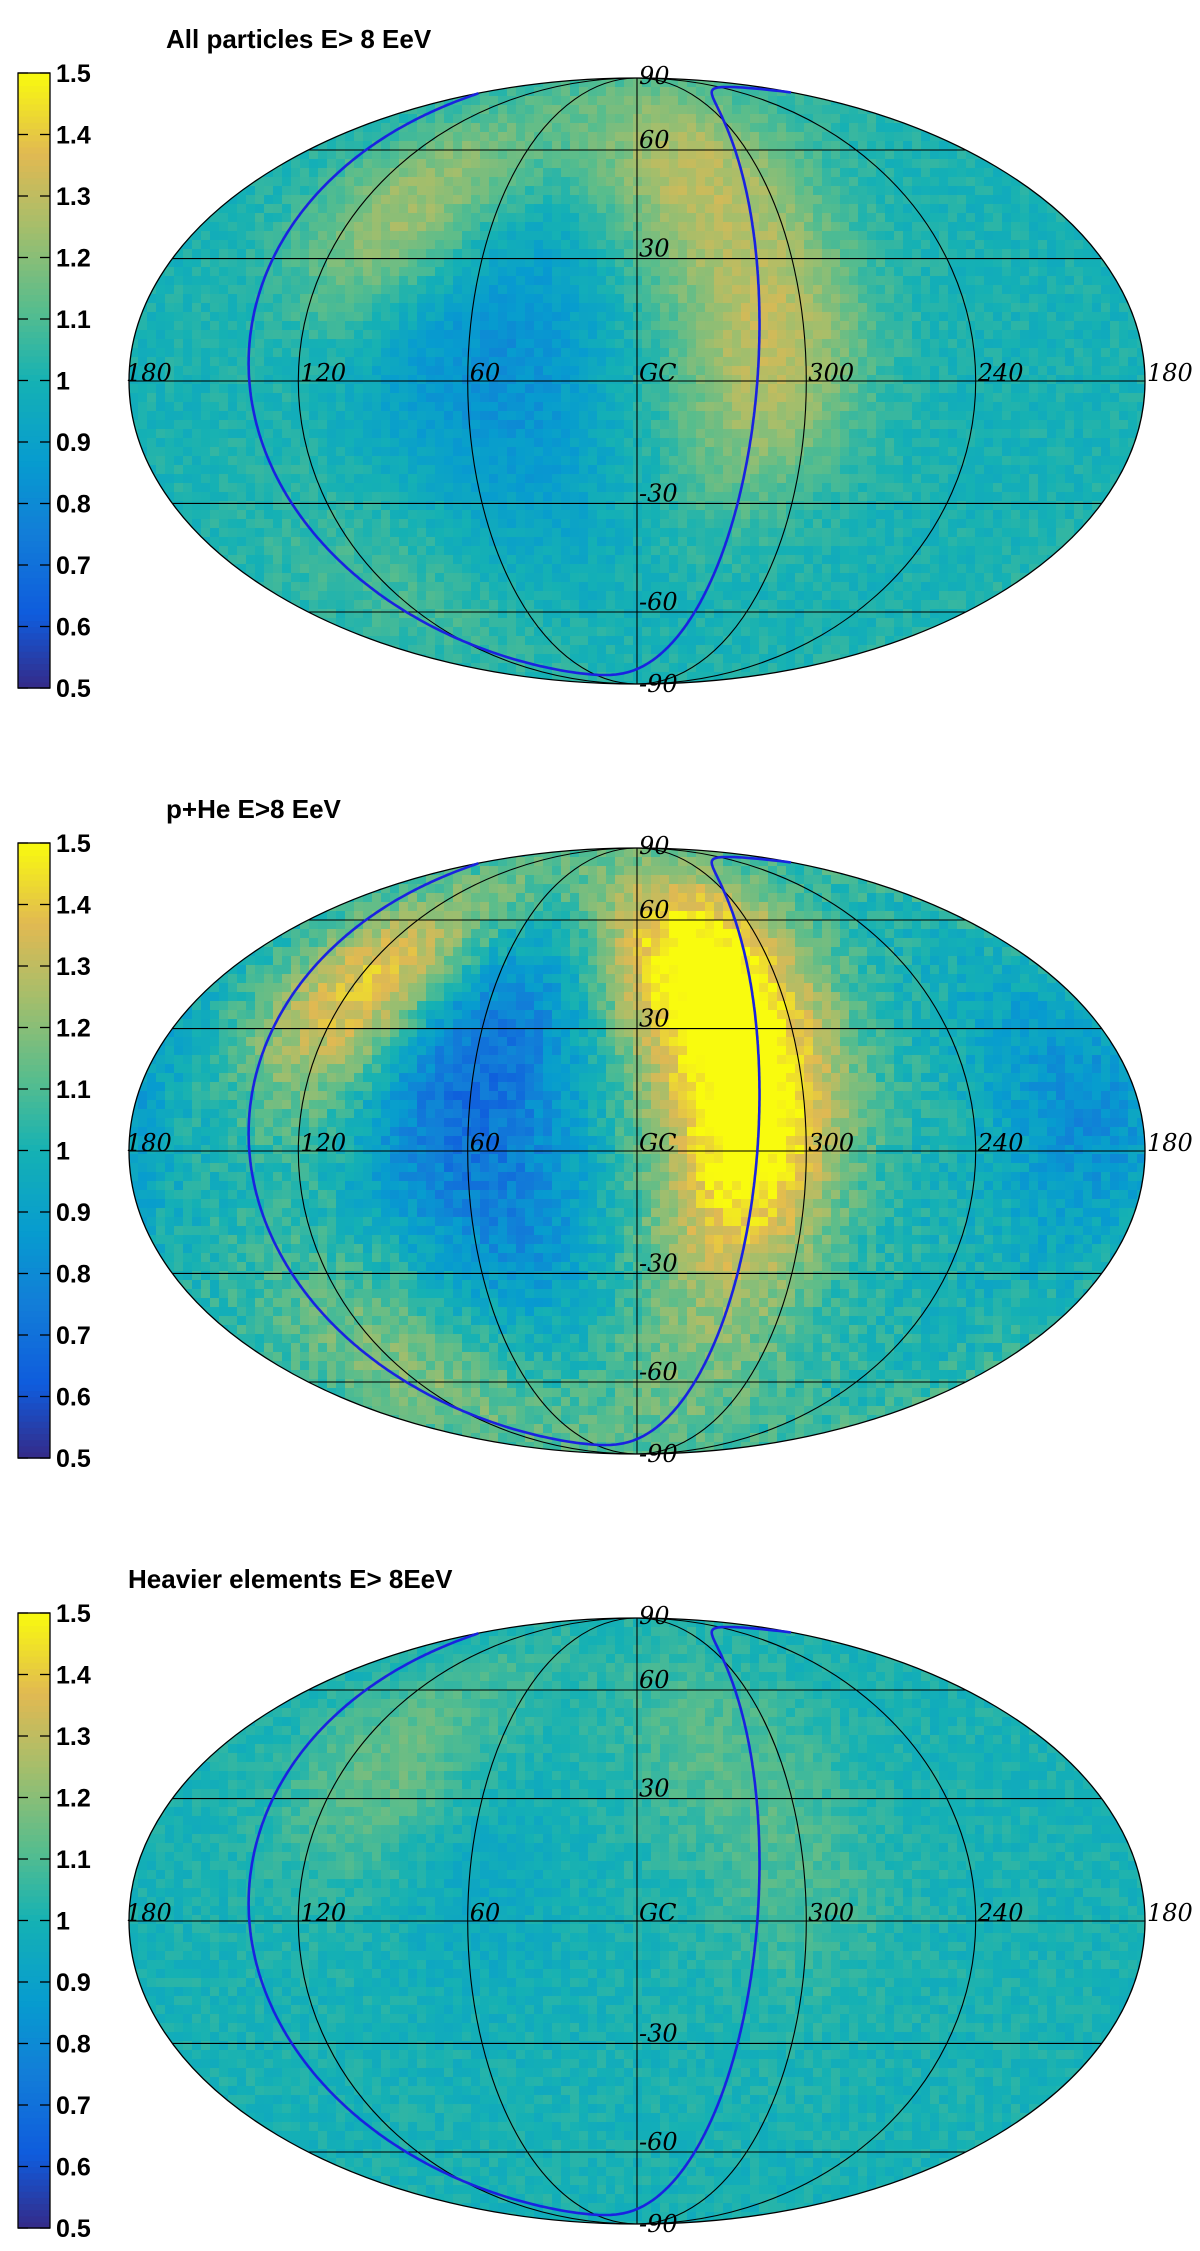 The image size is (1200, 2251). I want to click on chart-title: p+He E>8 EeV, so click(254, 809).